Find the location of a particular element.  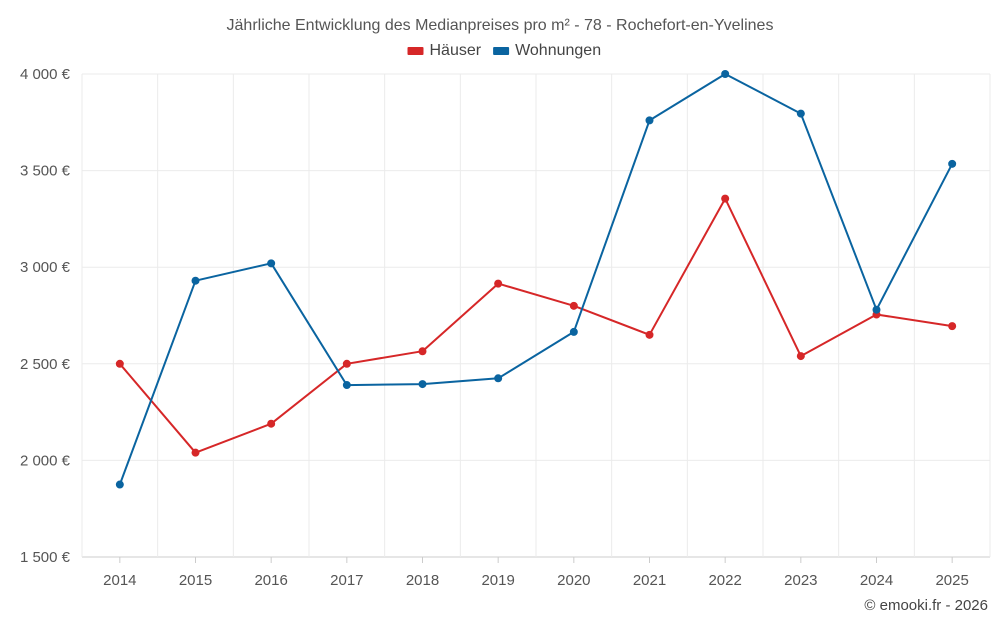

legend: Häuser Wohnungen is located at coordinates (504, 50).